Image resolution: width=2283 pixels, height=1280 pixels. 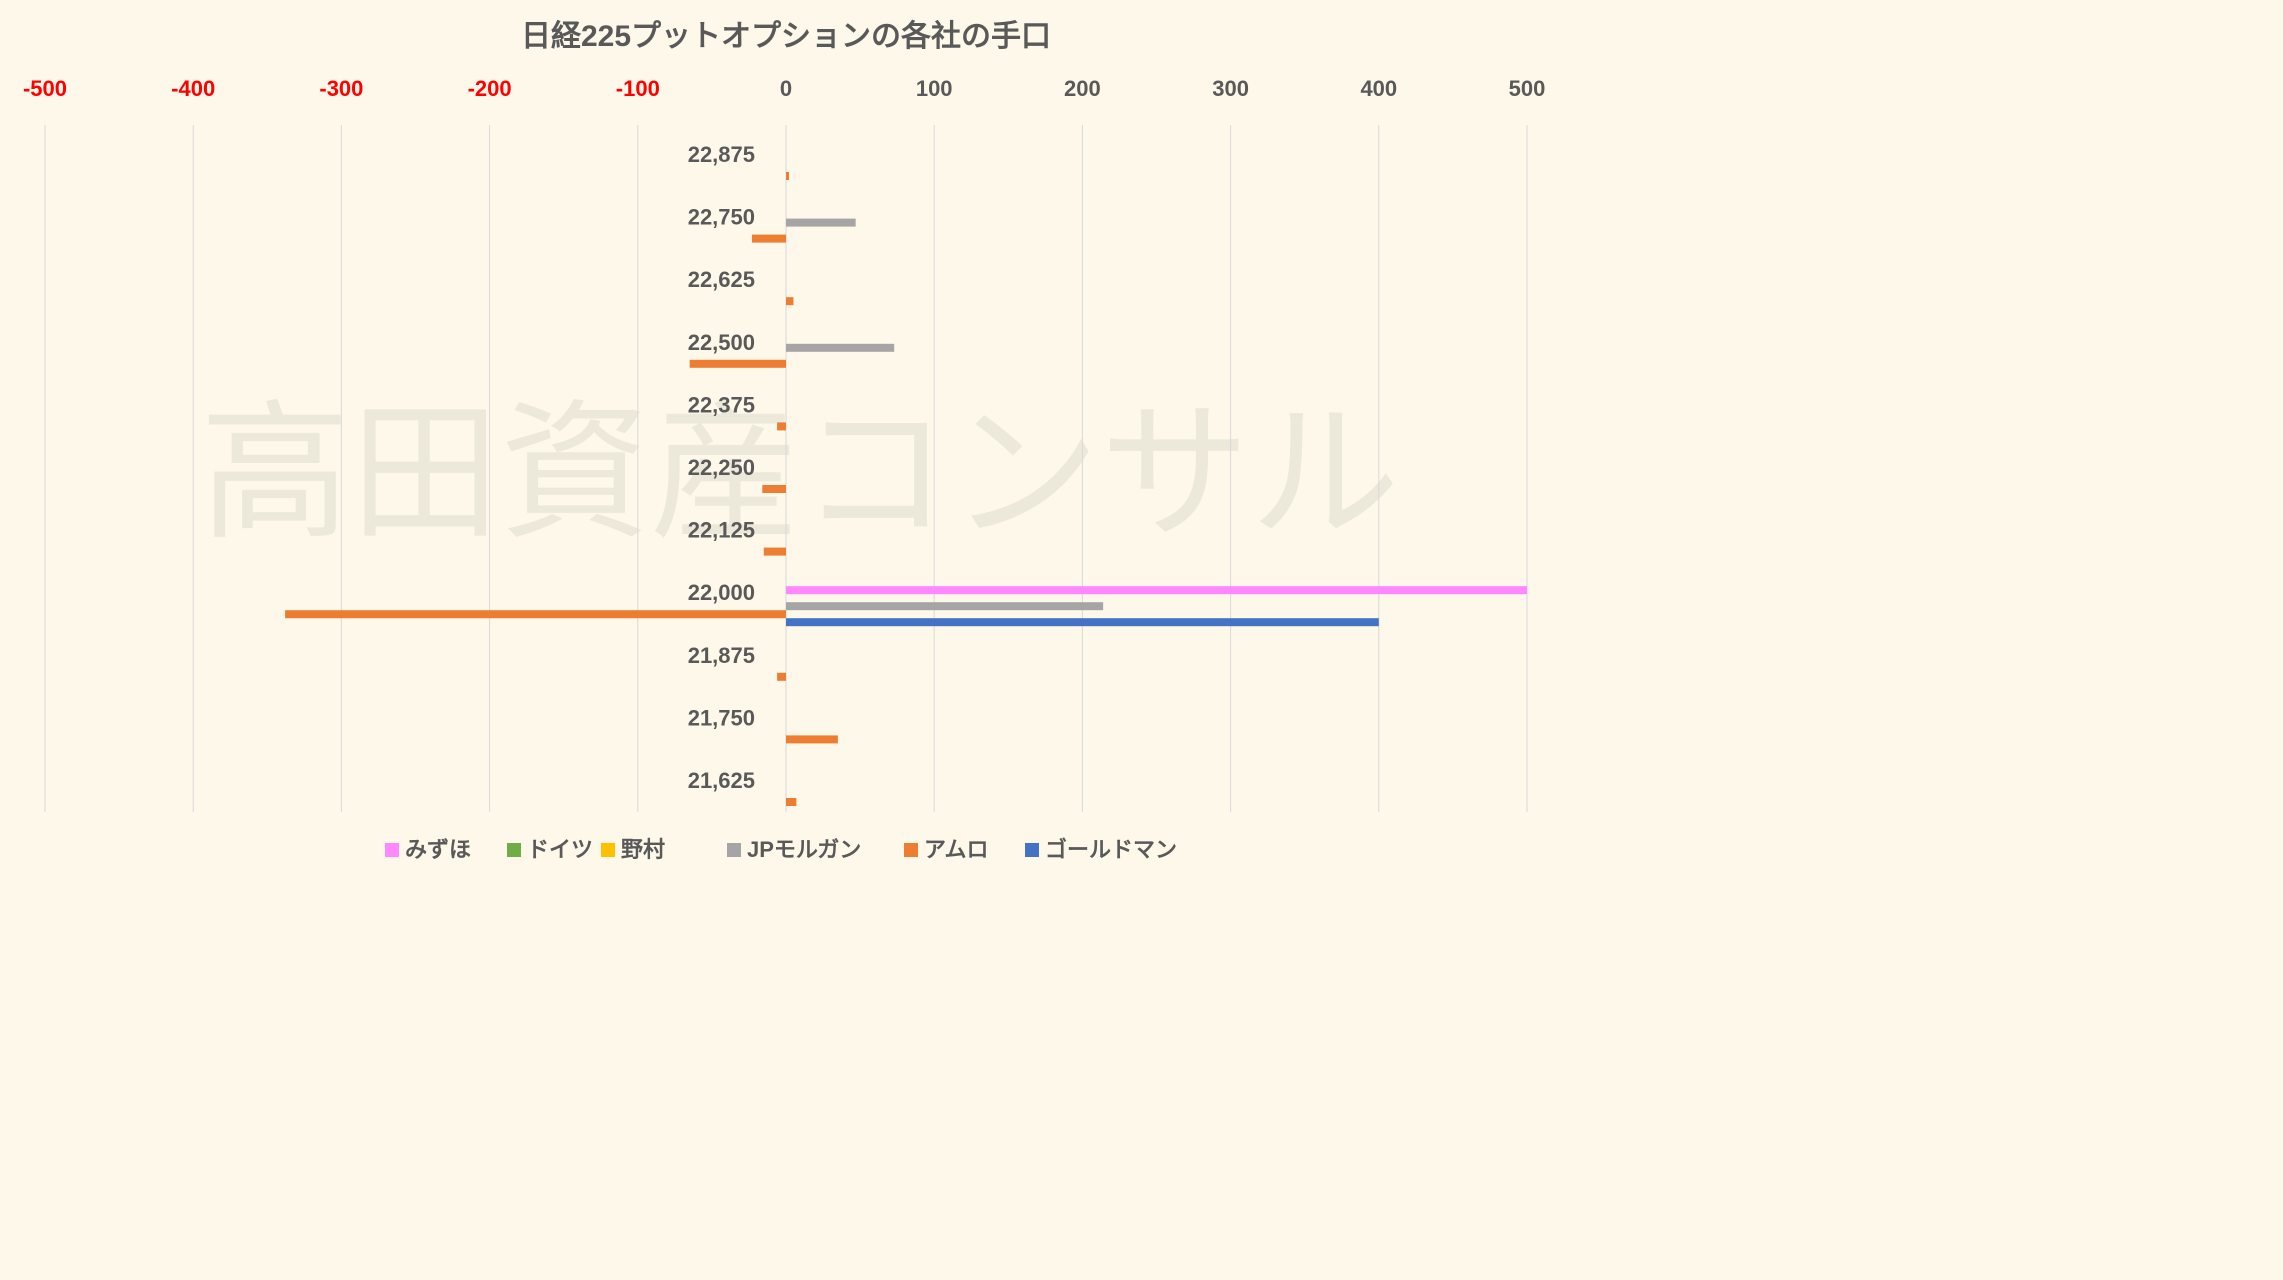 What do you see at coordinates (193, 88) in the screenshot?
I see `x-tick-label: -400` at bounding box center [193, 88].